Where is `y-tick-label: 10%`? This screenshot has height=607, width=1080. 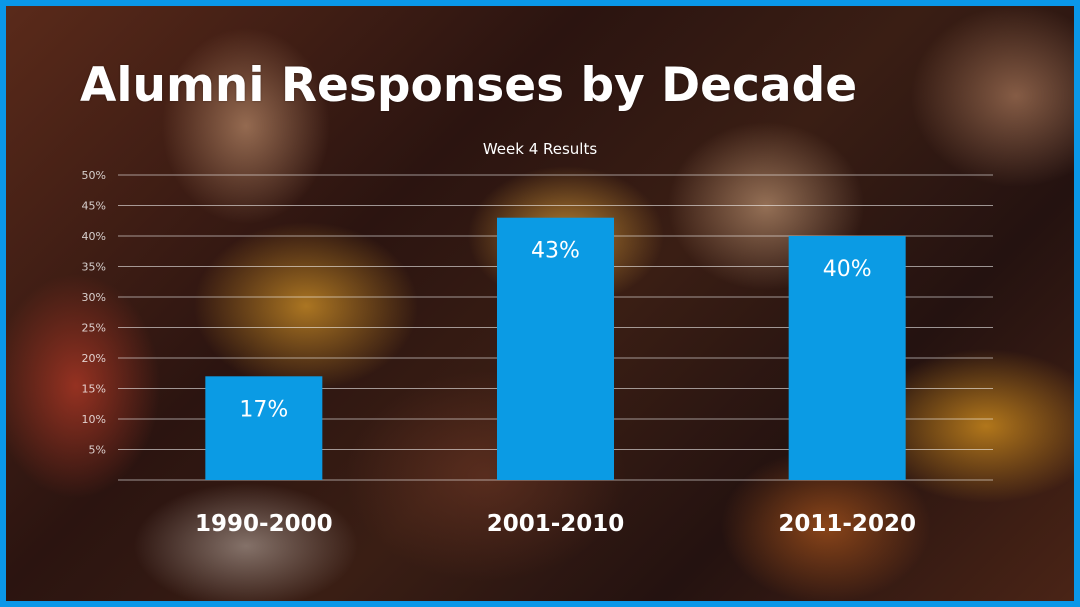
y-tick-label: 10% is located at coordinates (94, 419).